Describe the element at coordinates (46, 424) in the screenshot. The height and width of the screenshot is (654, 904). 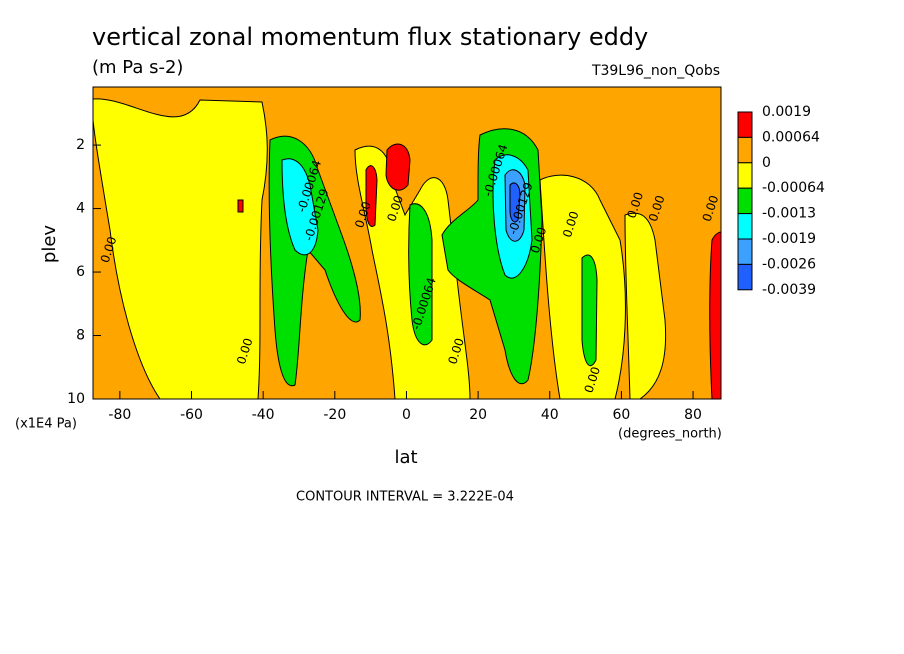
I see `y-units: (x1E4 Pa)` at that location.